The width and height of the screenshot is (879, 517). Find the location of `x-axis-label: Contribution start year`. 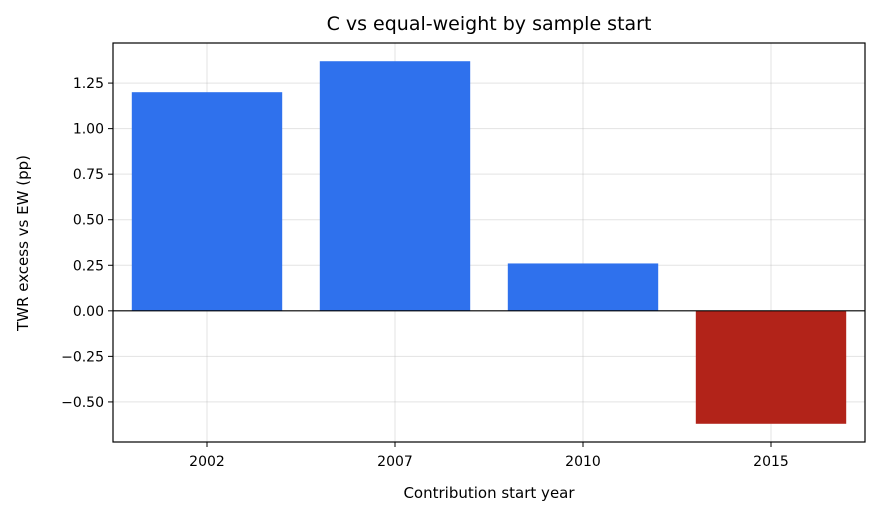

x-axis-label: Contribution start year is located at coordinates (489, 493).